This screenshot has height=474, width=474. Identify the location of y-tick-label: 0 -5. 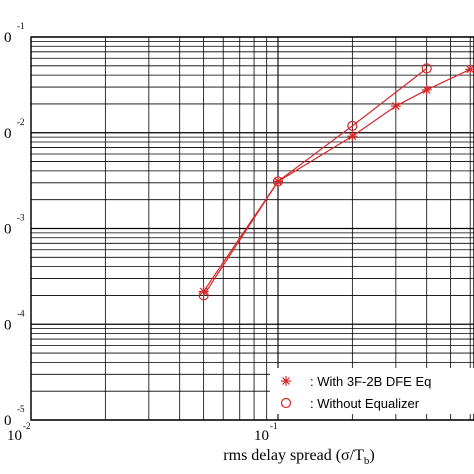
(14, 416).